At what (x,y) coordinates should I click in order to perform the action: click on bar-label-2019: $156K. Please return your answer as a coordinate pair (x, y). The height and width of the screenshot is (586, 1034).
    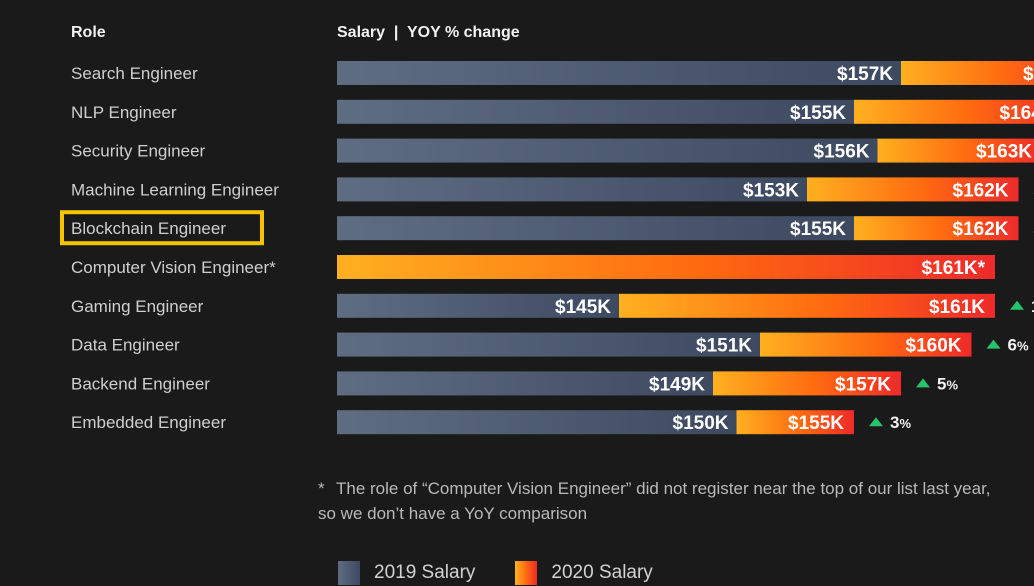
    Looking at the image, I should click on (842, 152).